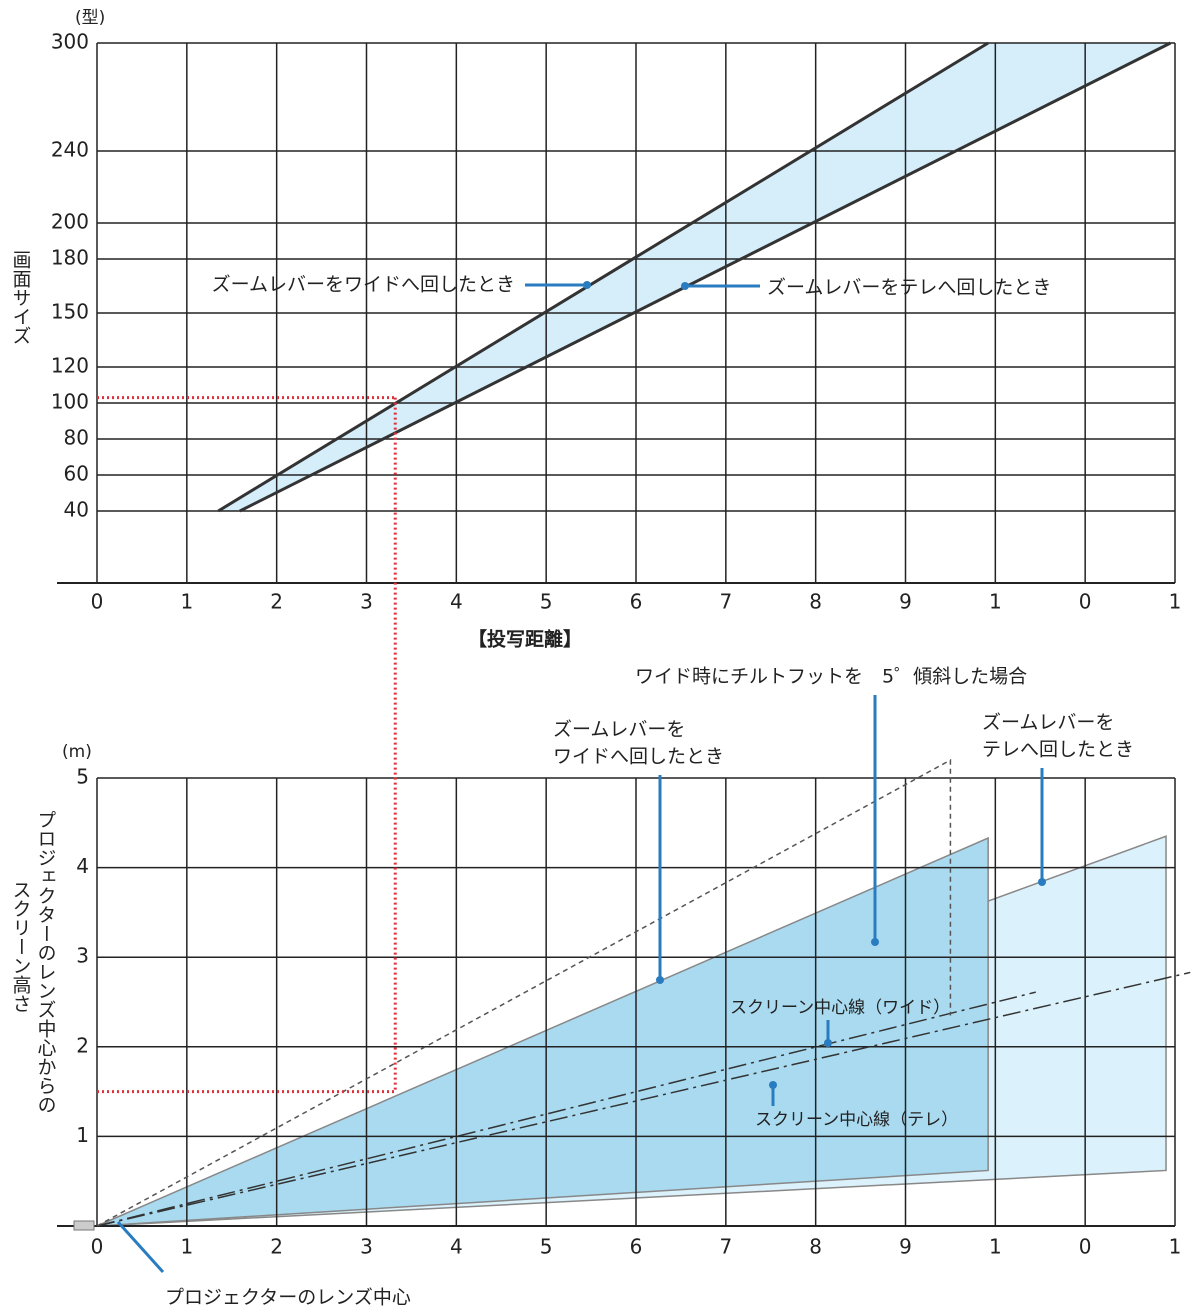 The image size is (1198, 1310). Describe the element at coordinates (70, 366) in the screenshot. I see `y-tick-label: 120` at that location.